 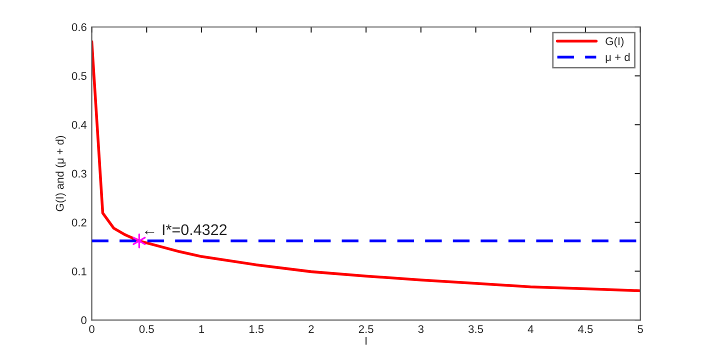 I want to click on x-tick-label: 4.5, so click(x=585, y=329).